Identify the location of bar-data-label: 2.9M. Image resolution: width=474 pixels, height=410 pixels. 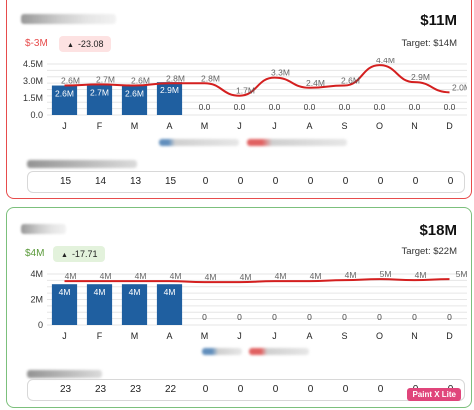
(169, 90).